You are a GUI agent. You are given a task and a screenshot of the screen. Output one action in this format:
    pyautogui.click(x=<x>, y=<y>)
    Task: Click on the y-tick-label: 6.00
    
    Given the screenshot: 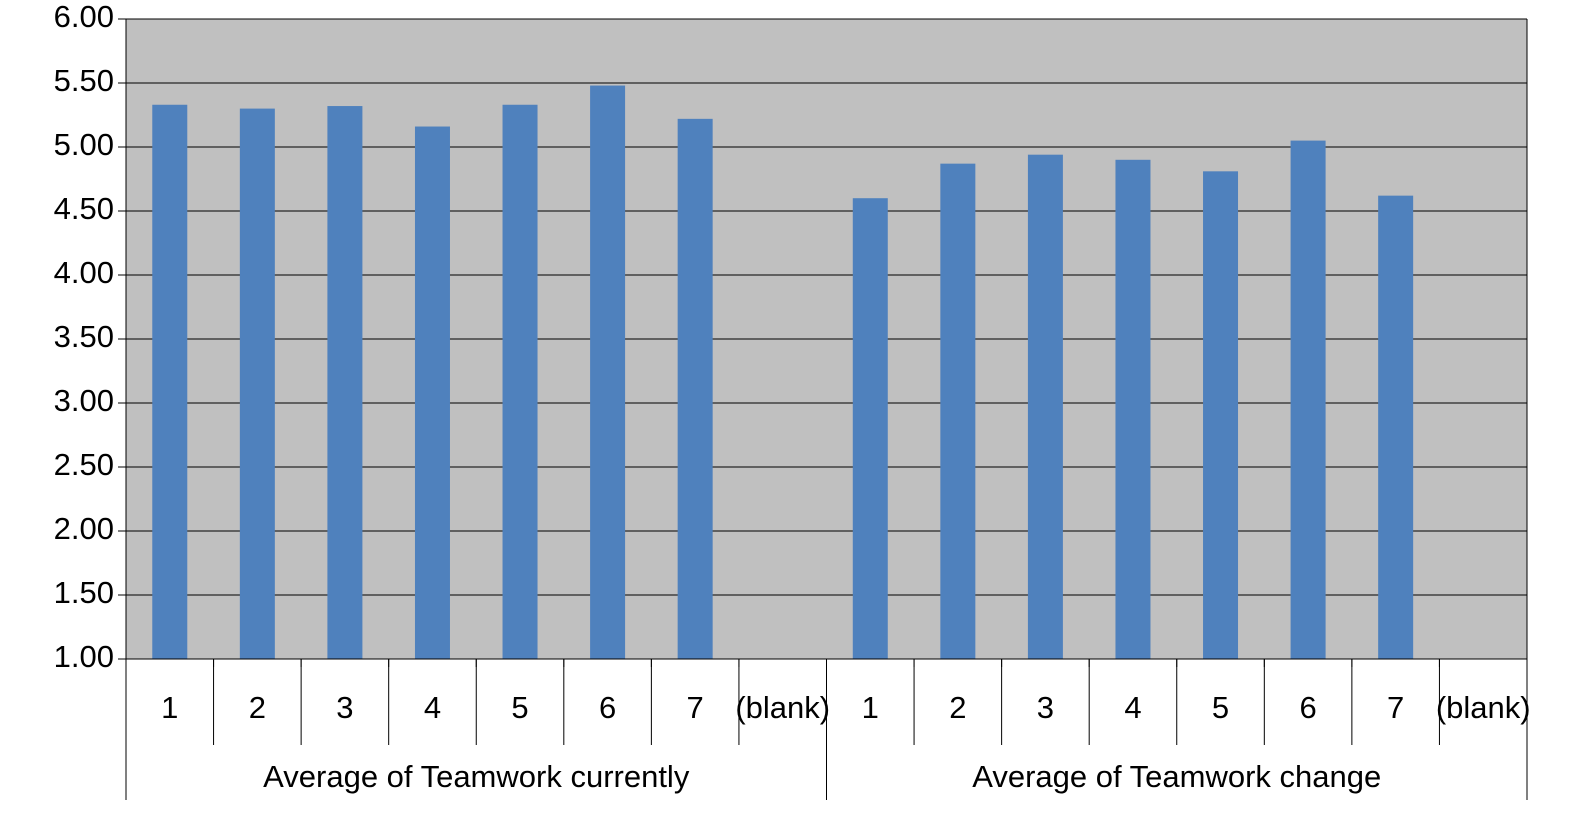 What is the action you would take?
    pyautogui.click(x=84, y=17)
    